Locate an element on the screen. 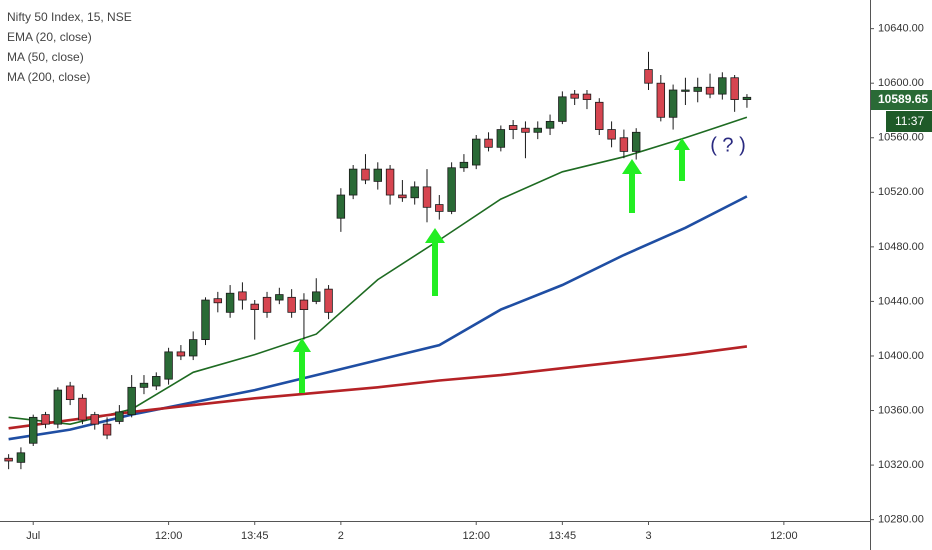 The width and height of the screenshot is (932, 550). x-tick-label: 3 is located at coordinates (648, 536).